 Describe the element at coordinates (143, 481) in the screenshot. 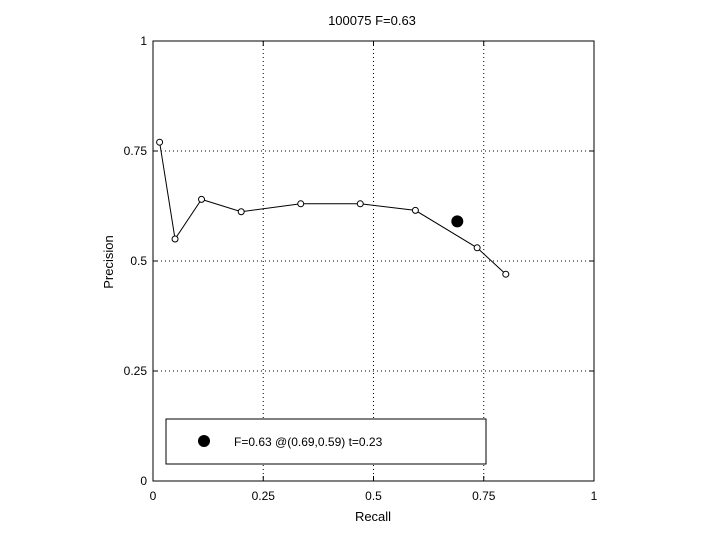

I see `y-tick-label: 0` at that location.